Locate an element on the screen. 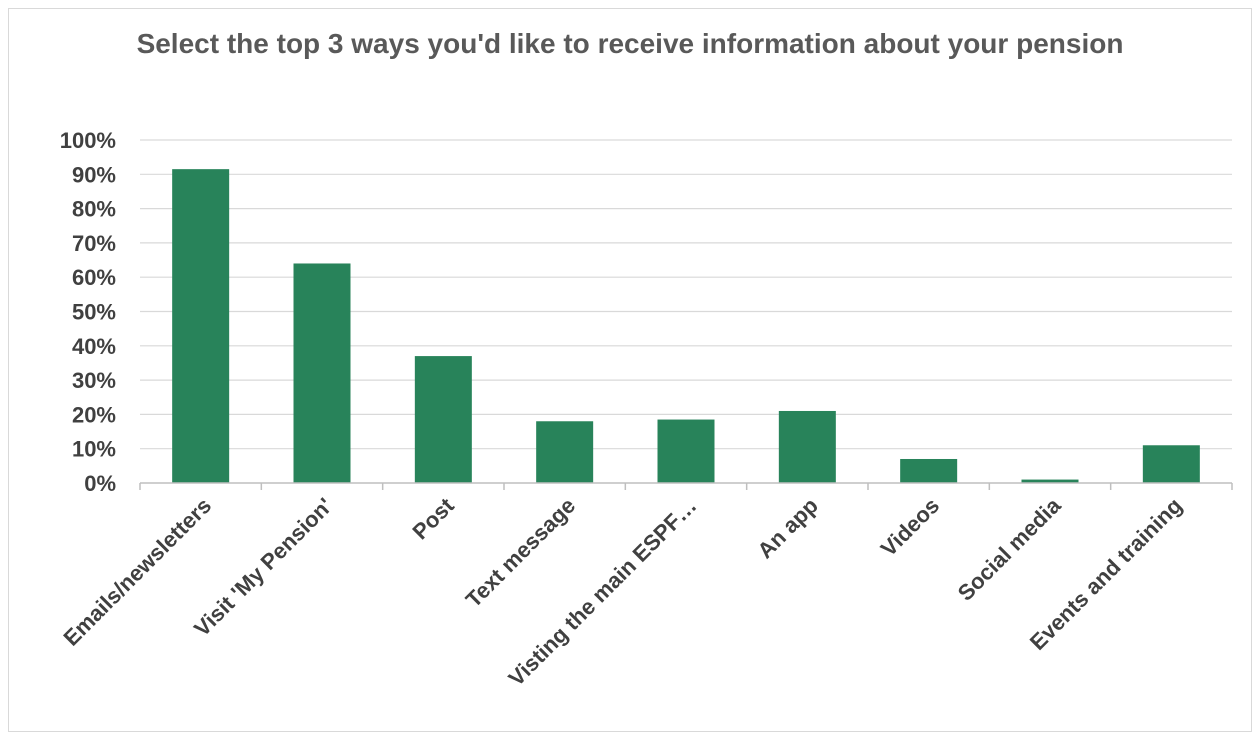  x-axis is located at coordinates (686, 486).